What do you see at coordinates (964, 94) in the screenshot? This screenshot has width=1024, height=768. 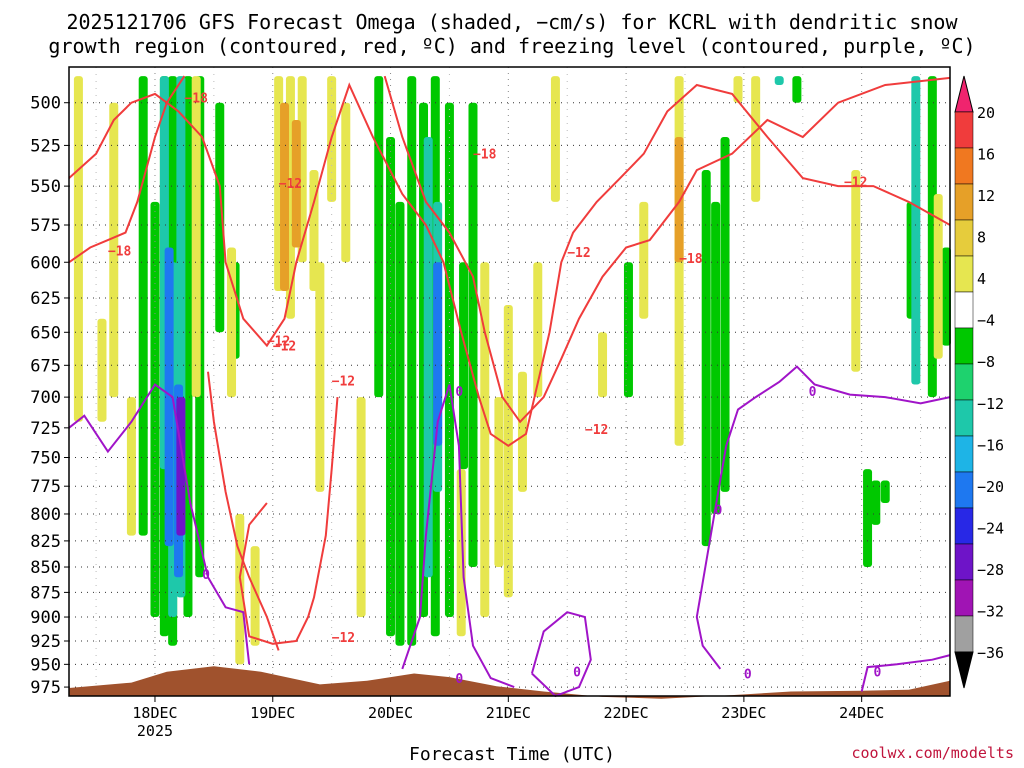 I see `colorbar-top-arrow` at bounding box center [964, 94].